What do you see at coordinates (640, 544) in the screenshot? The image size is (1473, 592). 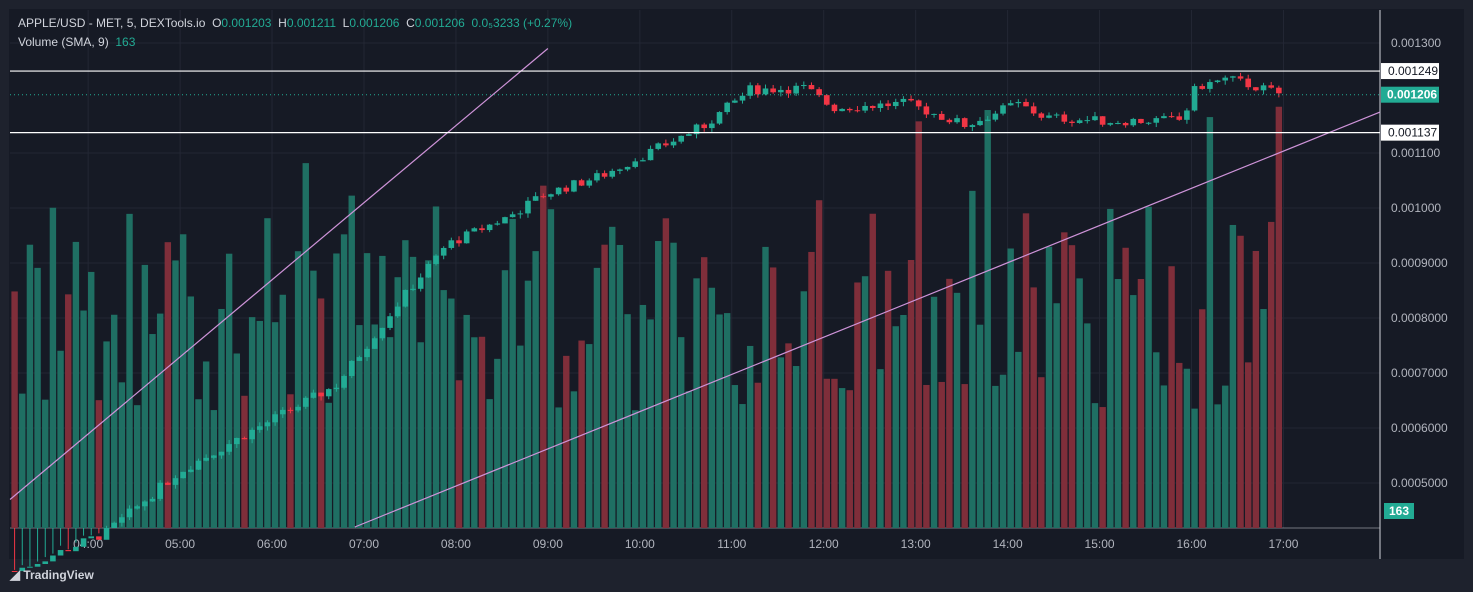 I see `time-tick-label: 10:00` at bounding box center [640, 544].